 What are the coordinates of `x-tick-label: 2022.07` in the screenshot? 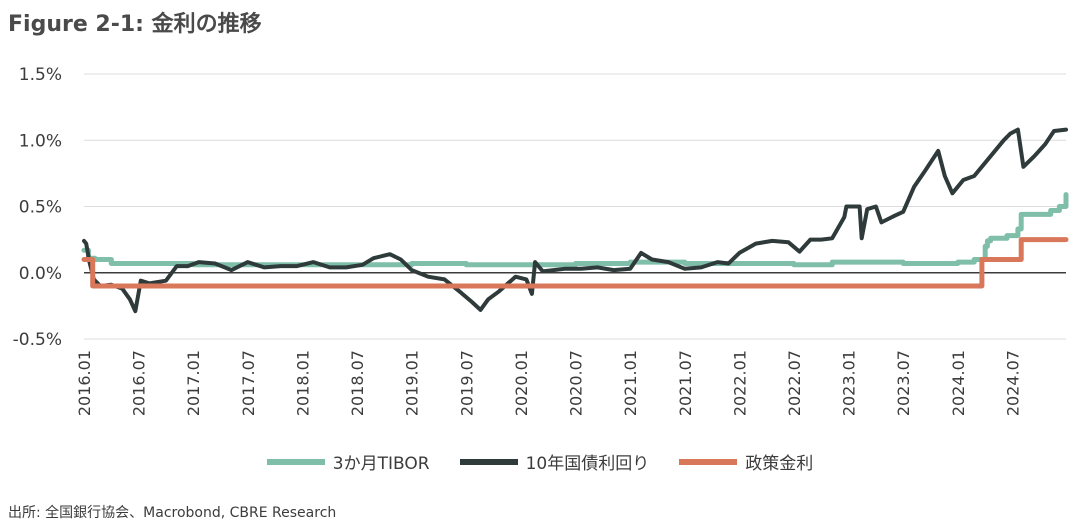 It's located at (794, 383).